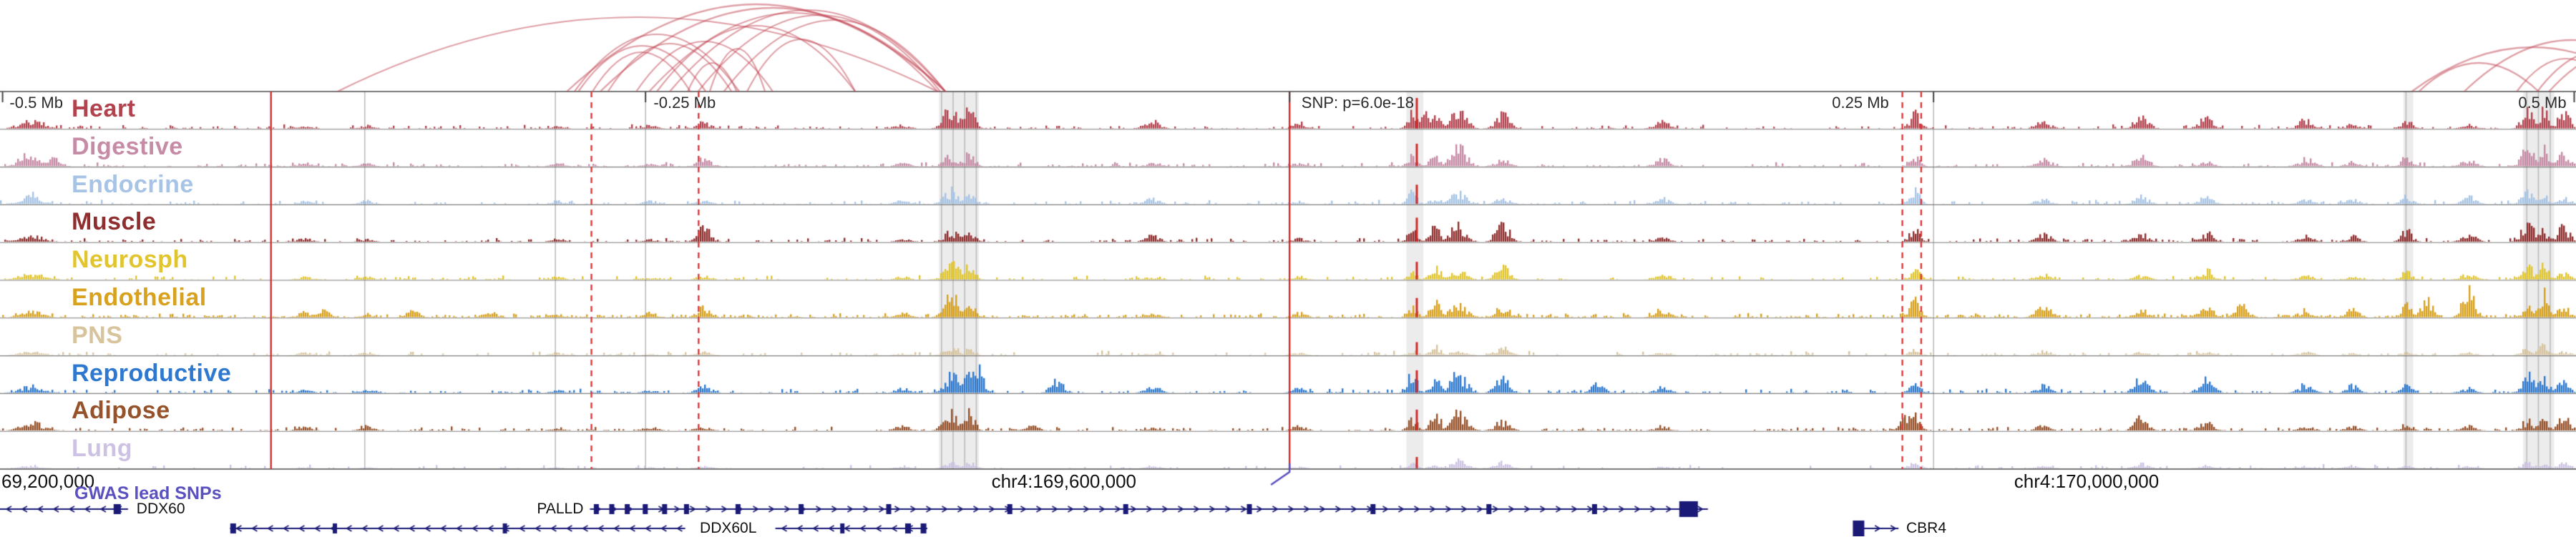 This screenshot has height=537, width=2576. What do you see at coordinates (36, 103) in the screenshot?
I see `ruler-label: -0.5 Mb` at bounding box center [36, 103].